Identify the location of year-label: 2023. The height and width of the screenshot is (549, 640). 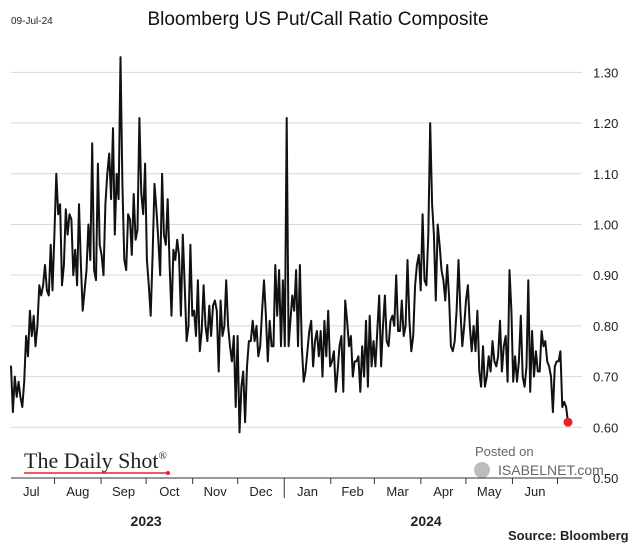
(146, 521).